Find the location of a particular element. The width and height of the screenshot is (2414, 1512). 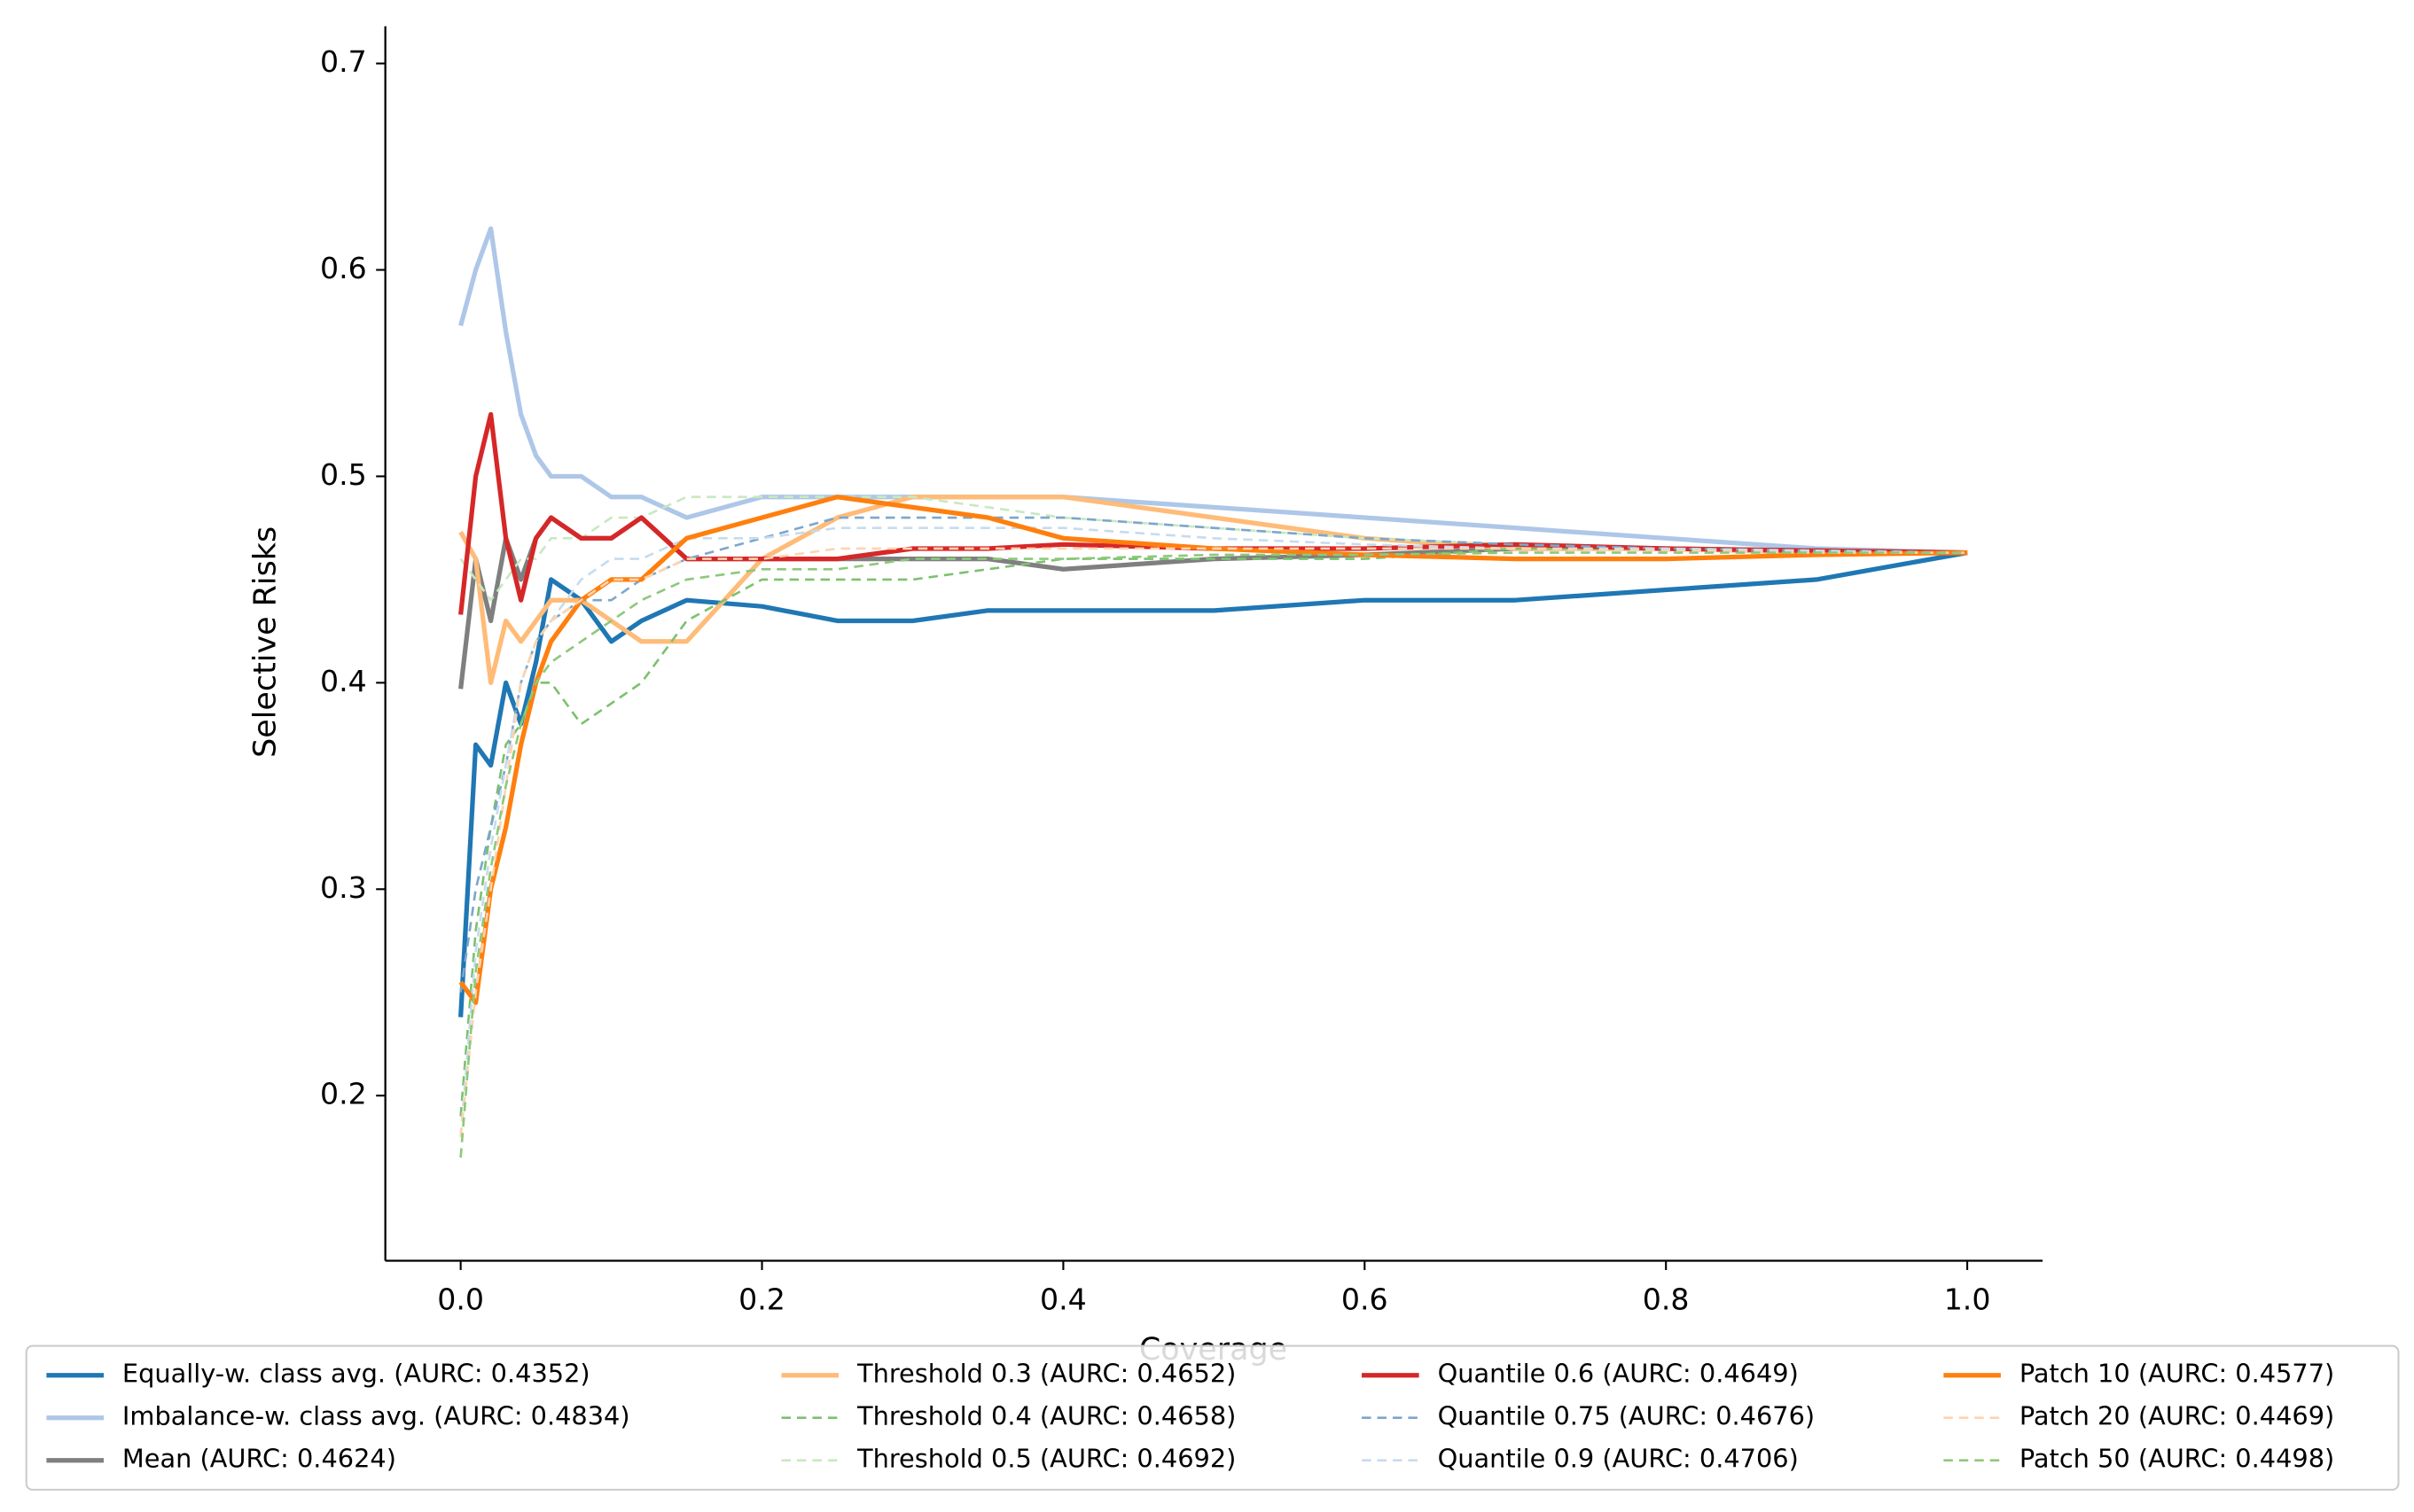

x-tick-label: 1.0 is located at coordinates (1968, 1299).